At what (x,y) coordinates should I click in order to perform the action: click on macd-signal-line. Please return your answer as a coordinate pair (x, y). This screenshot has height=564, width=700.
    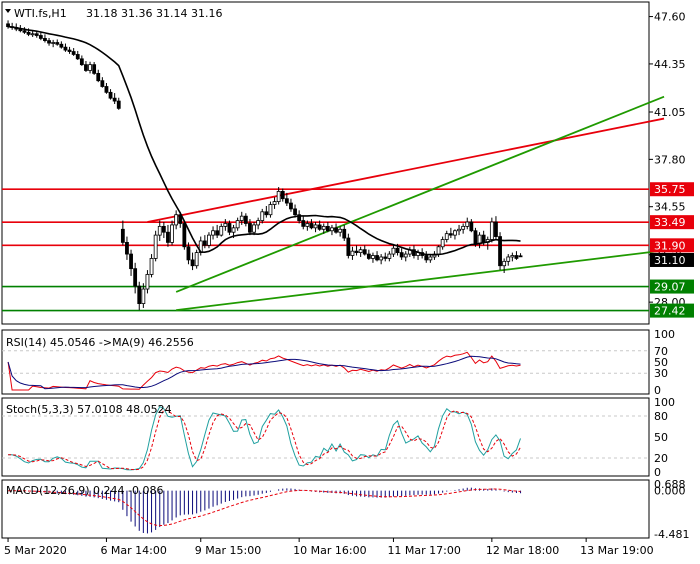
    Looking at the image, I should click on (264, 507).